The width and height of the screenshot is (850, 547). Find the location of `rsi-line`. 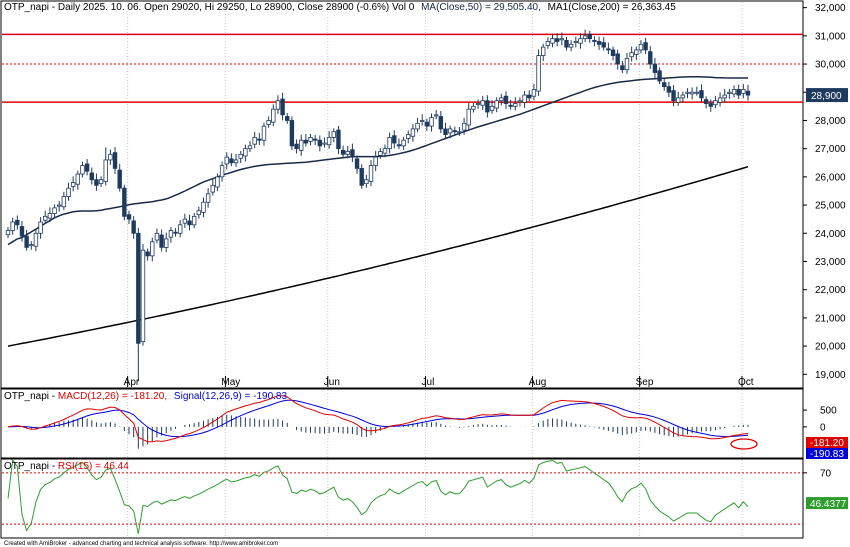

rsi-line is located at coordinates (378, 496).